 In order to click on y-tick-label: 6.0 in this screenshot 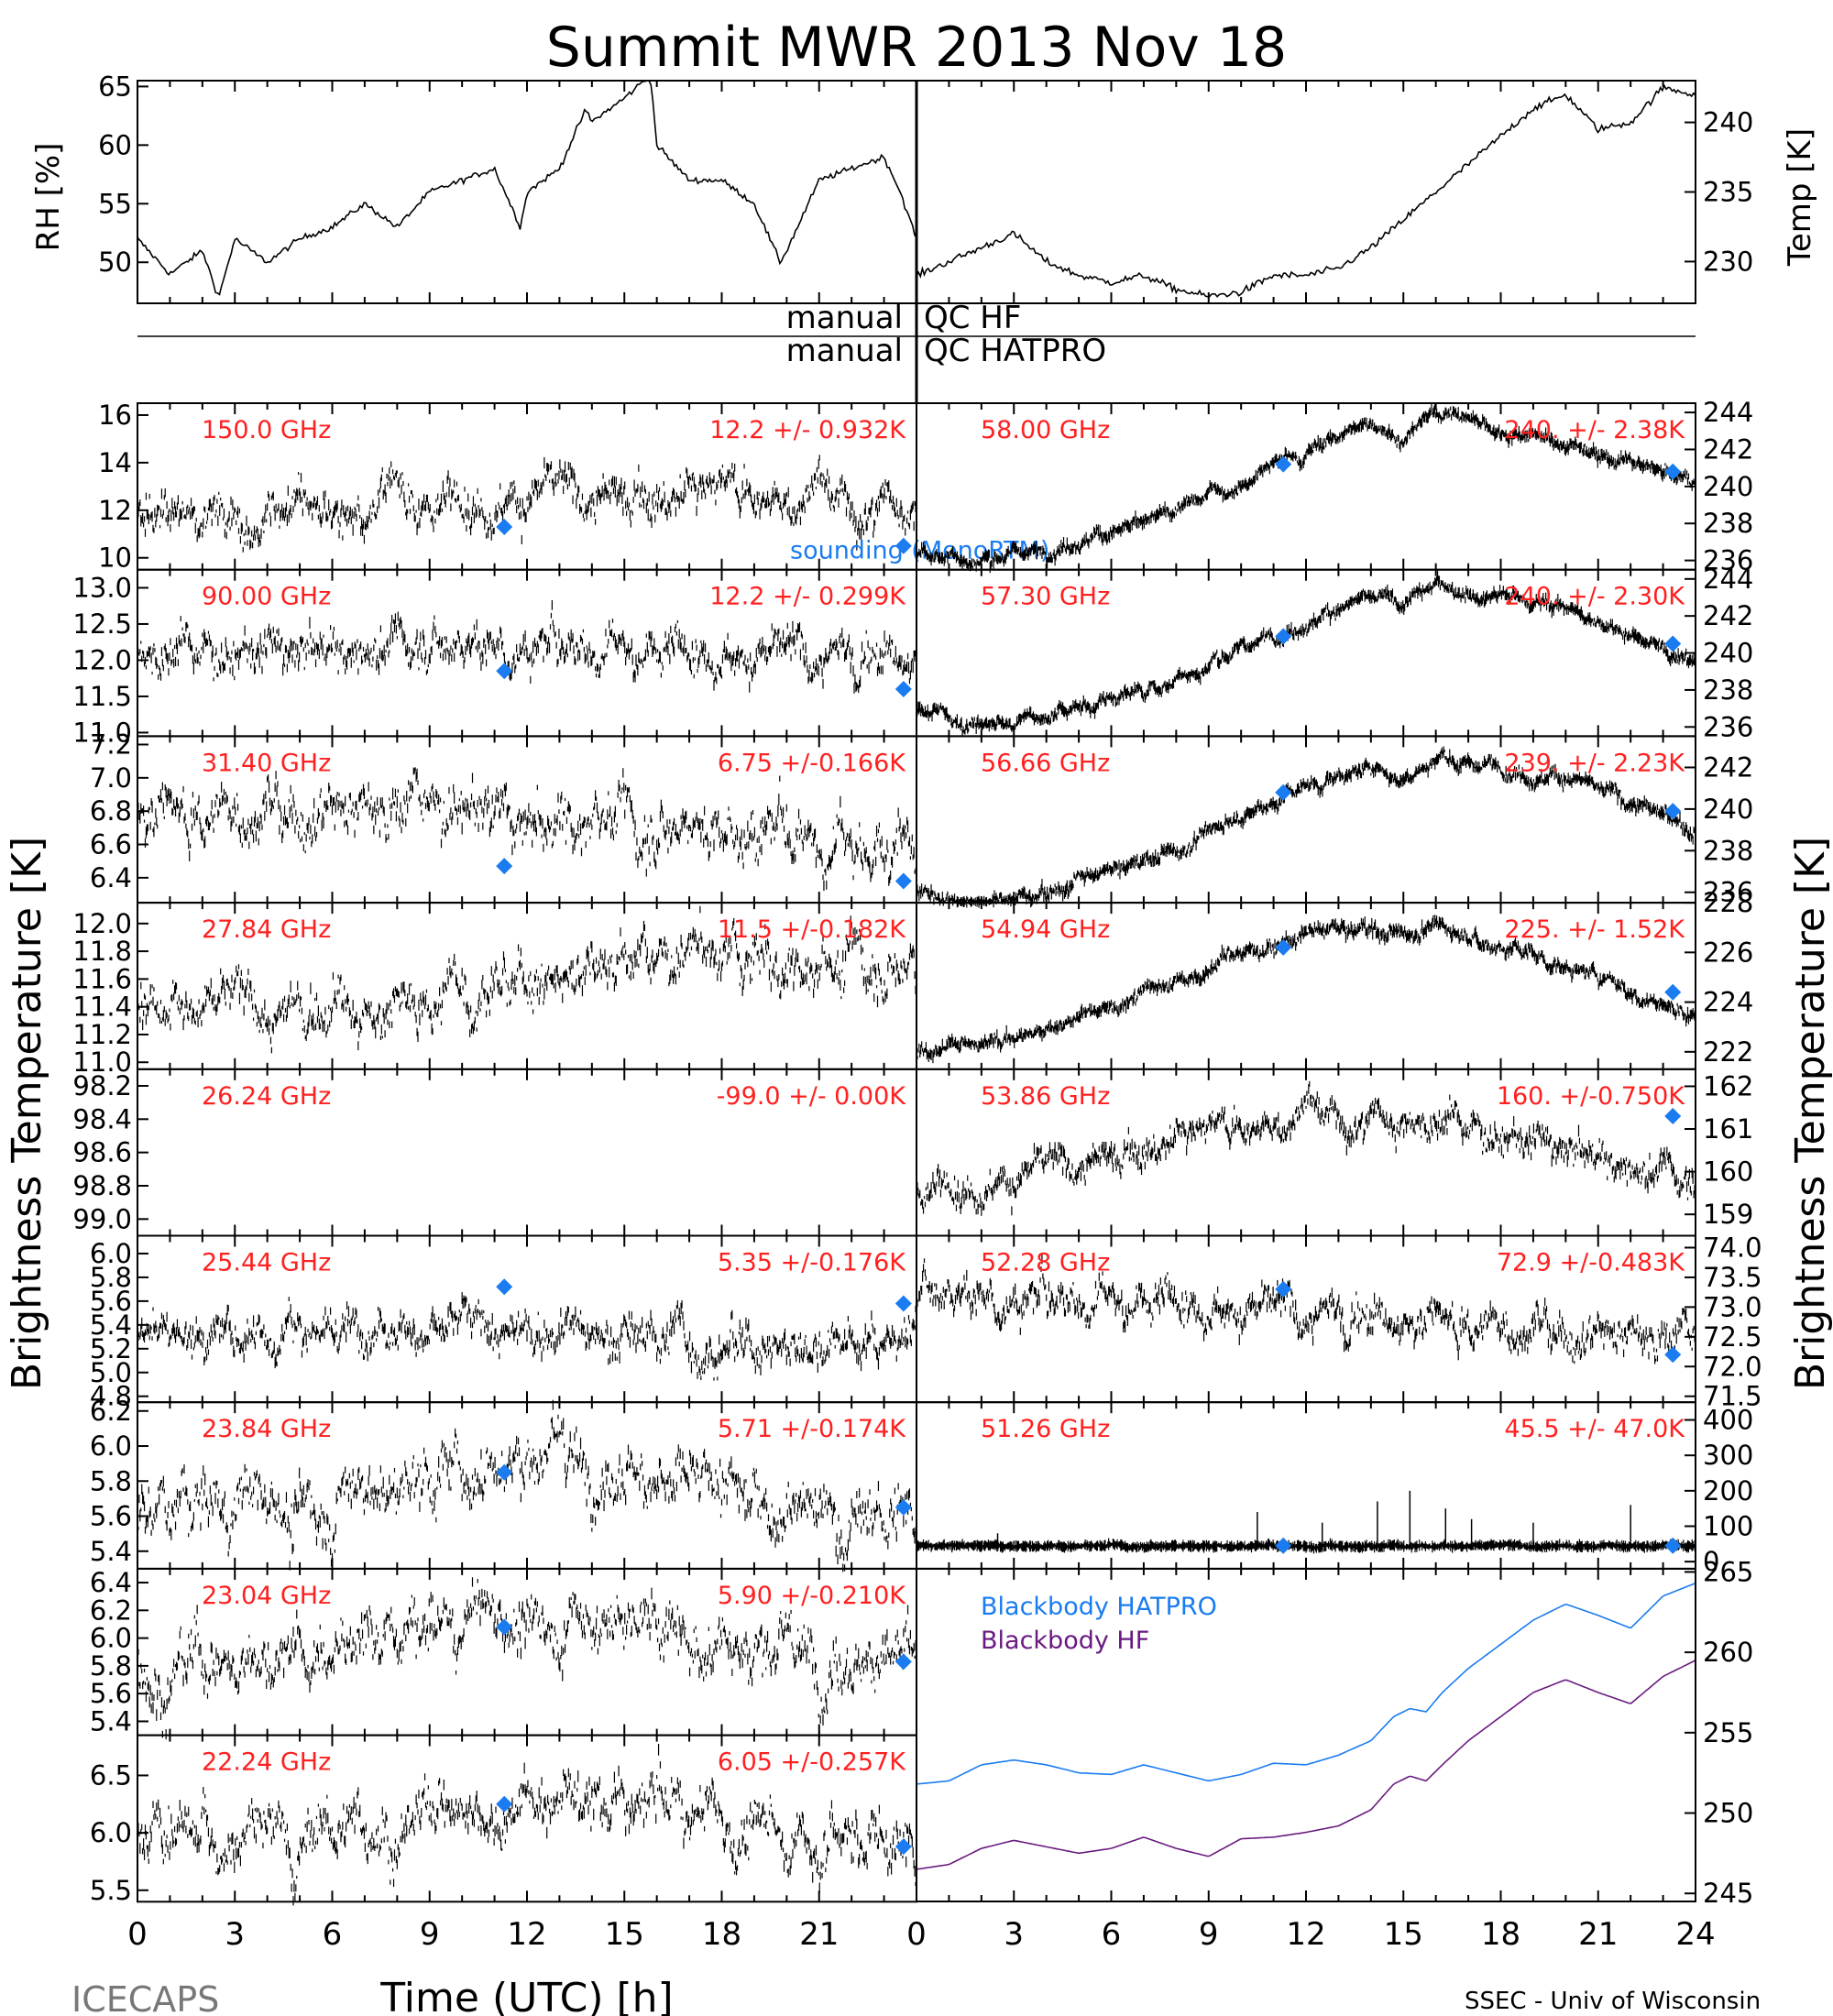, I will do `click(111, 1253)`.